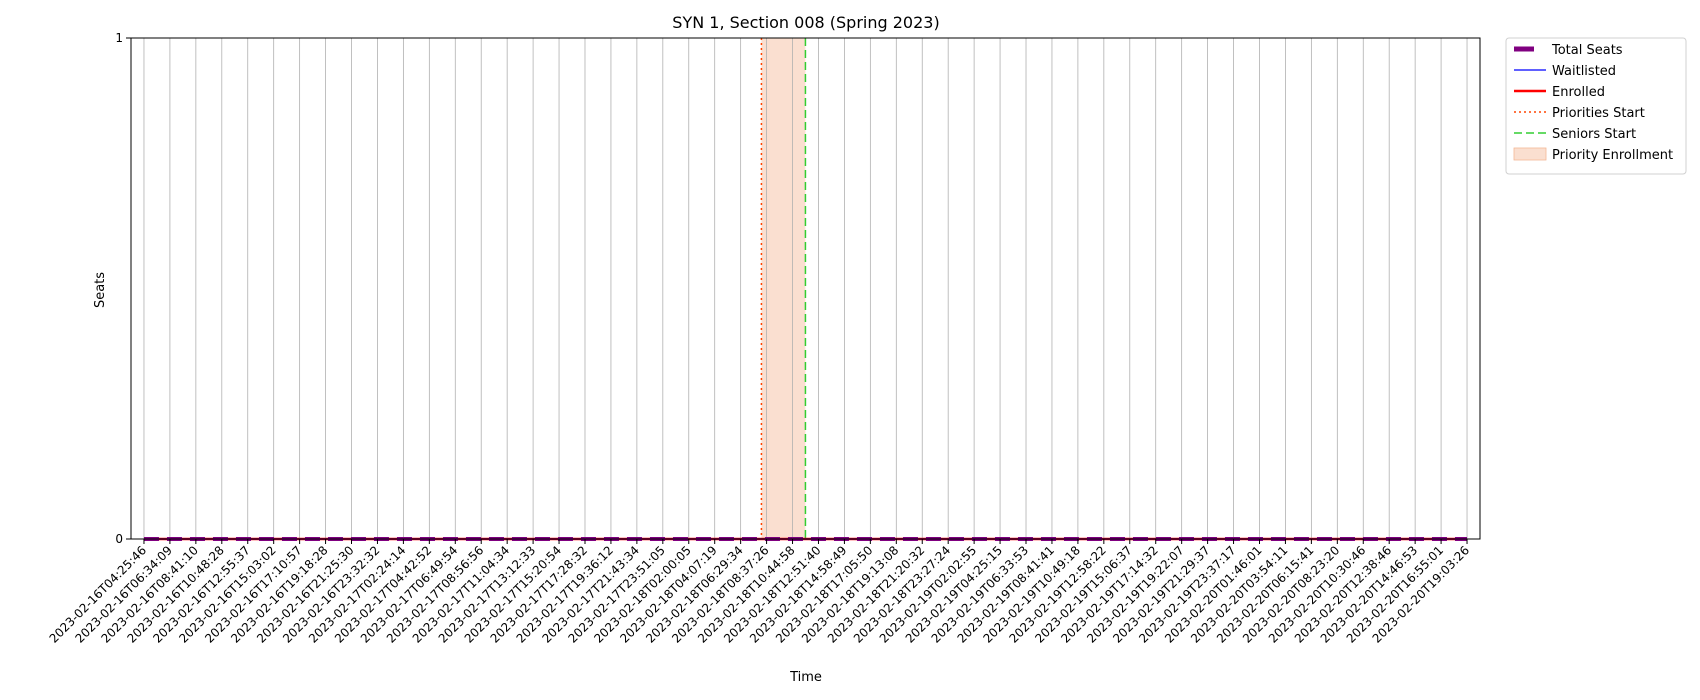 This screenshot has width=1700, height=700. Describe the element at coordinates (1530, 154) in the screenshot. I see `legend-swatch` at that location.